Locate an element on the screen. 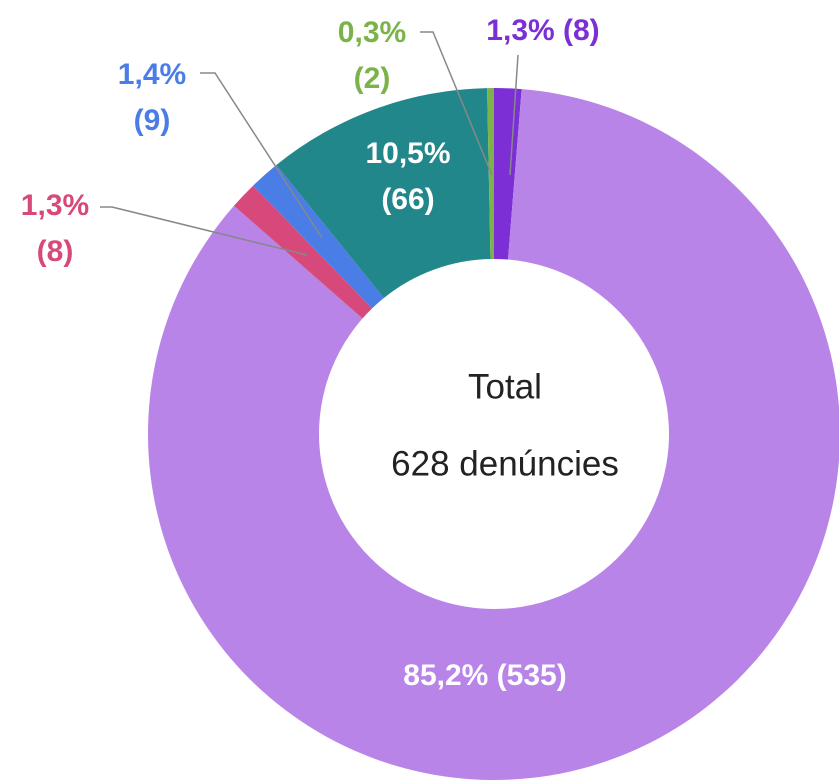  data-label: 1,3% (8) is located at coordinates (542, 30).